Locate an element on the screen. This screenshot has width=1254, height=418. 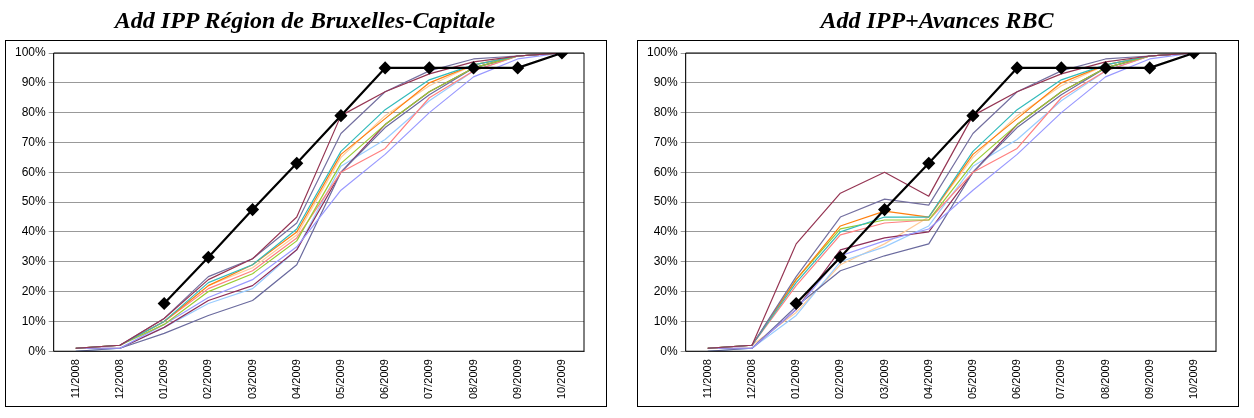
chart-title: Add IPP Région de Bruxelles-Capitale is located at coordinates (304, 20).